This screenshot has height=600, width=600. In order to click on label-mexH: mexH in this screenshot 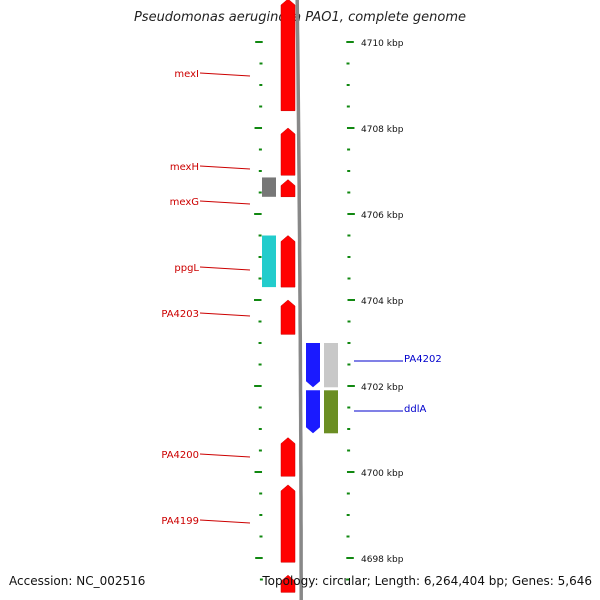, I will do `click(184, 167)`.